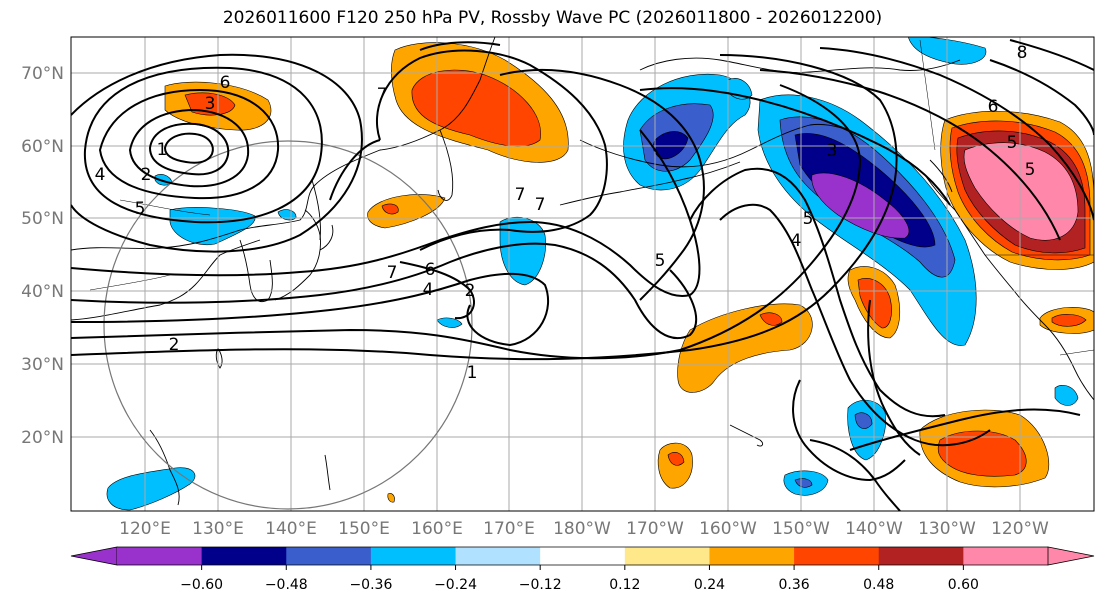  What do you see at coordinates (794, 585) in the screenshot?
I see `colorbar-tick-label: 0.36` at bounding box center [794, 585].